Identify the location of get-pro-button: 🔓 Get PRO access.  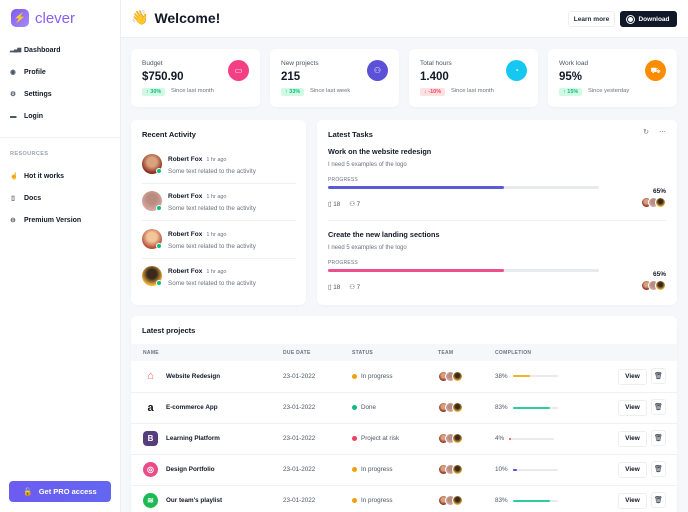
(60, 491).